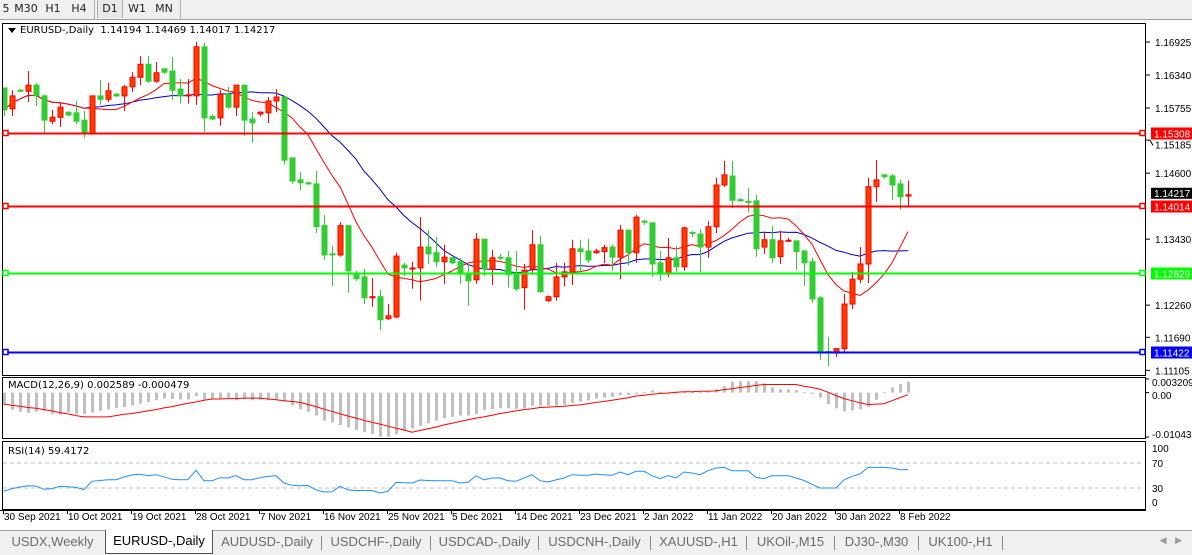 The width and height of the screenshot is (1192, 555). Describe the element at coordinates (1163, 541) in the screenshot. I see `scroll-left-icon: ◀` at that location.